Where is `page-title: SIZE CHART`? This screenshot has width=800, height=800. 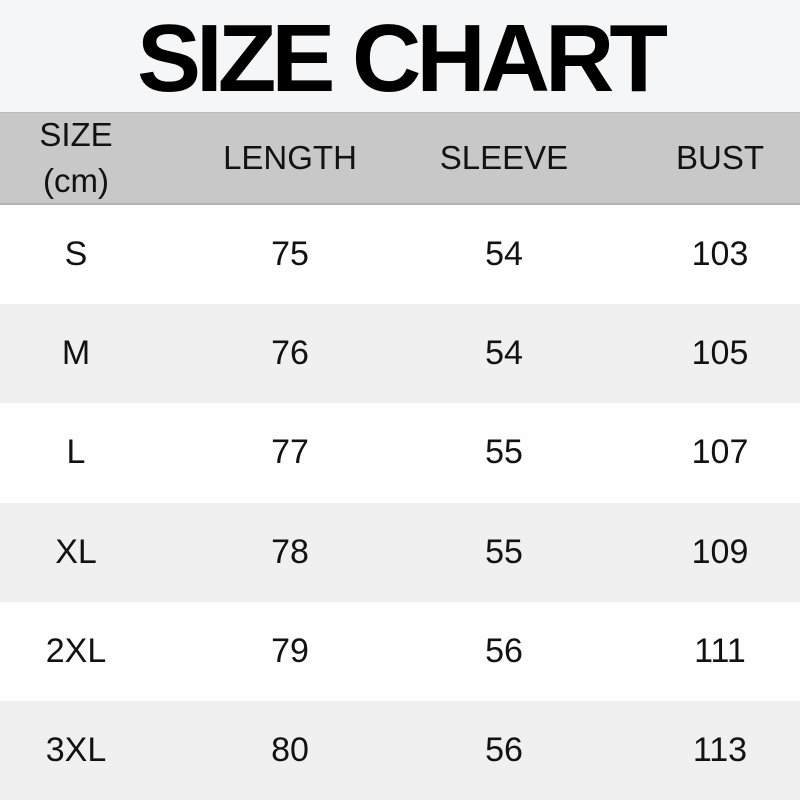 page-title: SIZE CHART is located at coordinates (402, 58).